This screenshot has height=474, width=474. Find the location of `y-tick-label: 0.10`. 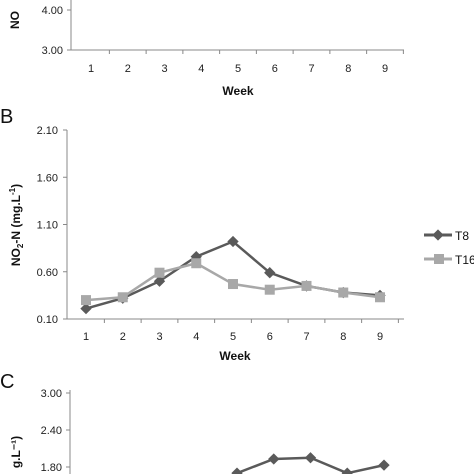

y-tick-label: 0.10 is located at coordinates (47, 320).